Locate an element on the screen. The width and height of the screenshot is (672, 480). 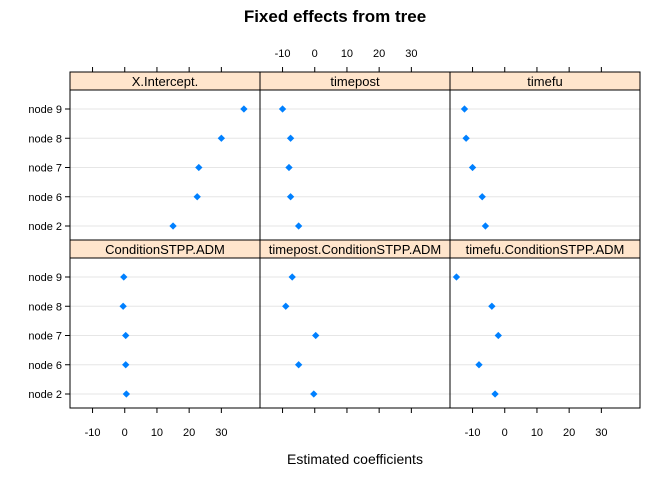
panel-conditionstpp-adm: ConditionSTPP.ADM is located at coordinates (165, 324).